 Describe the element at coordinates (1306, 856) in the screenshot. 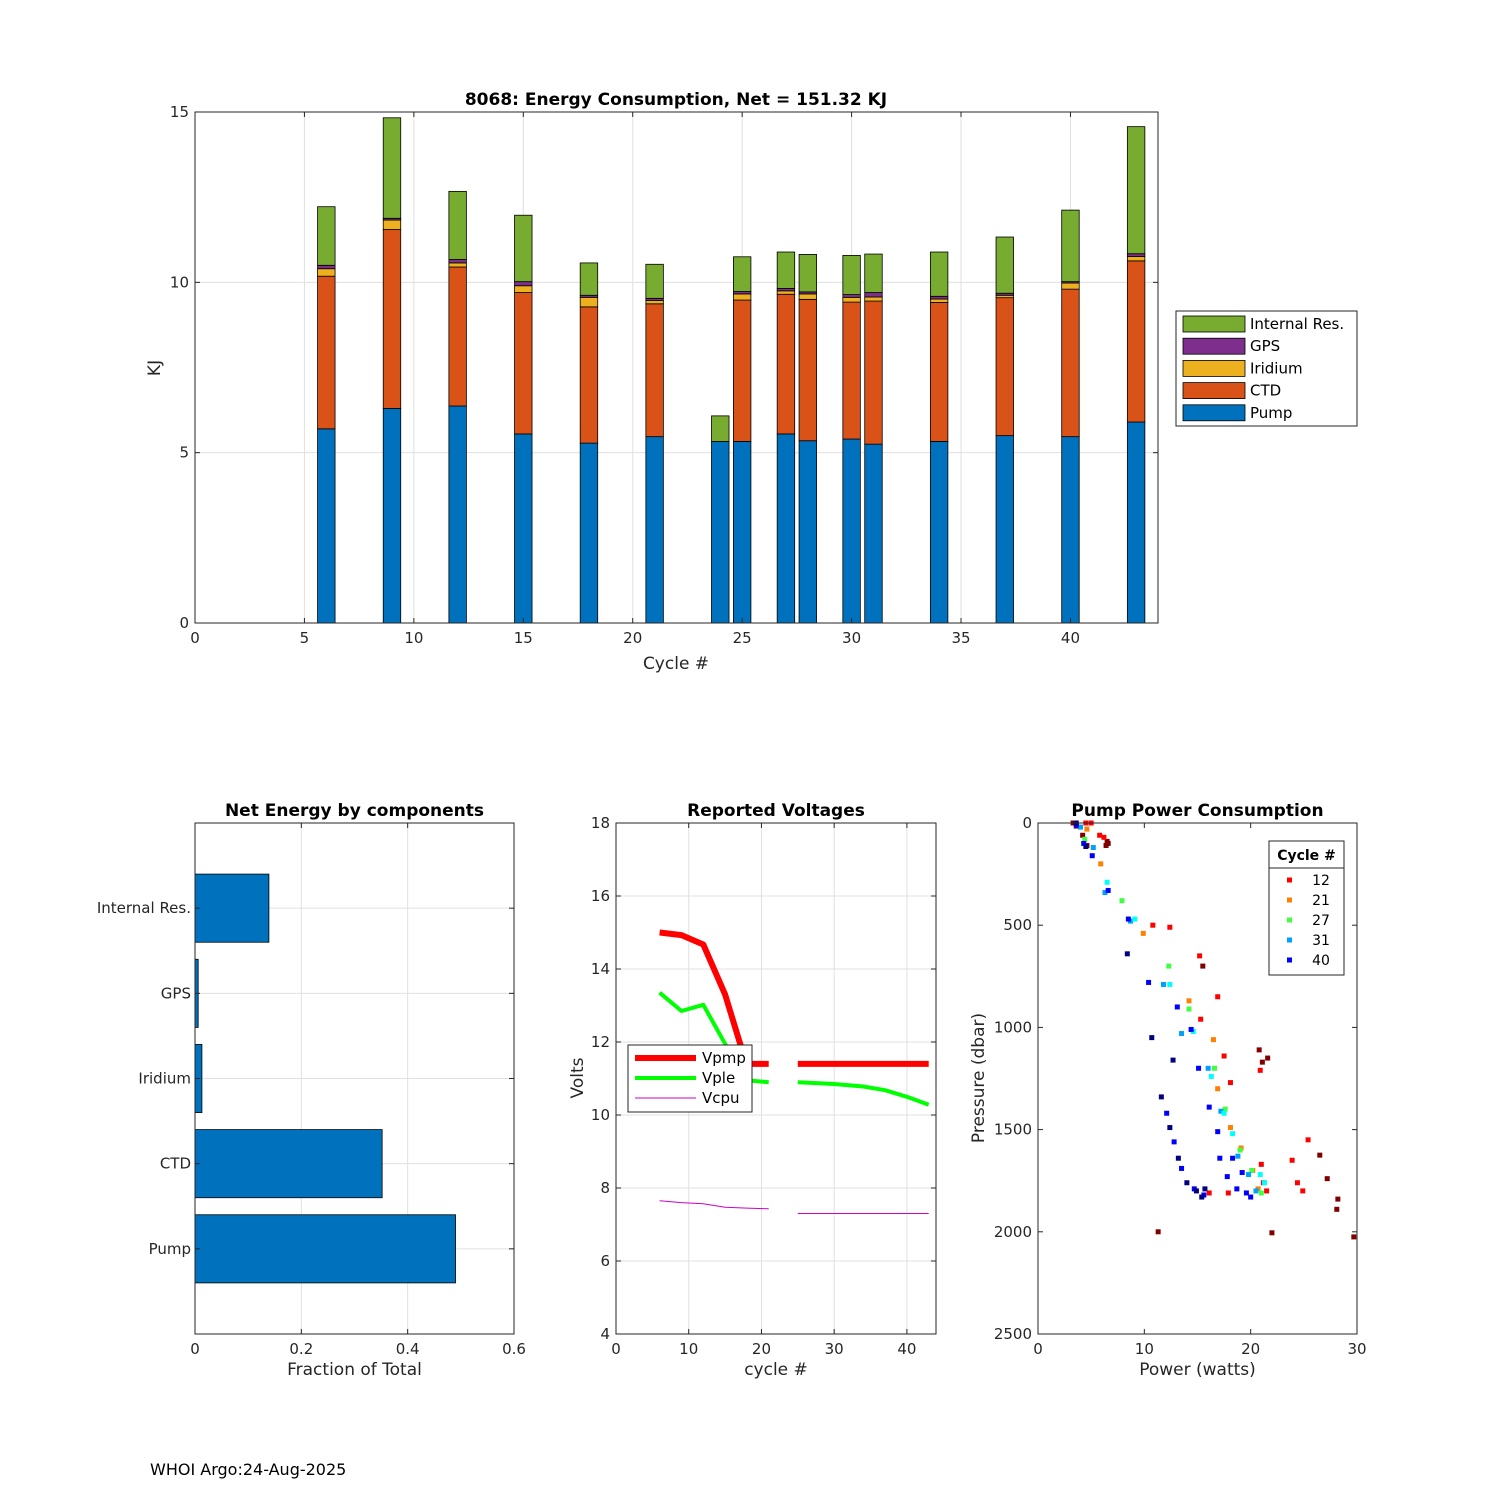

I see `pump-legend-title: Cycle #` at that location.